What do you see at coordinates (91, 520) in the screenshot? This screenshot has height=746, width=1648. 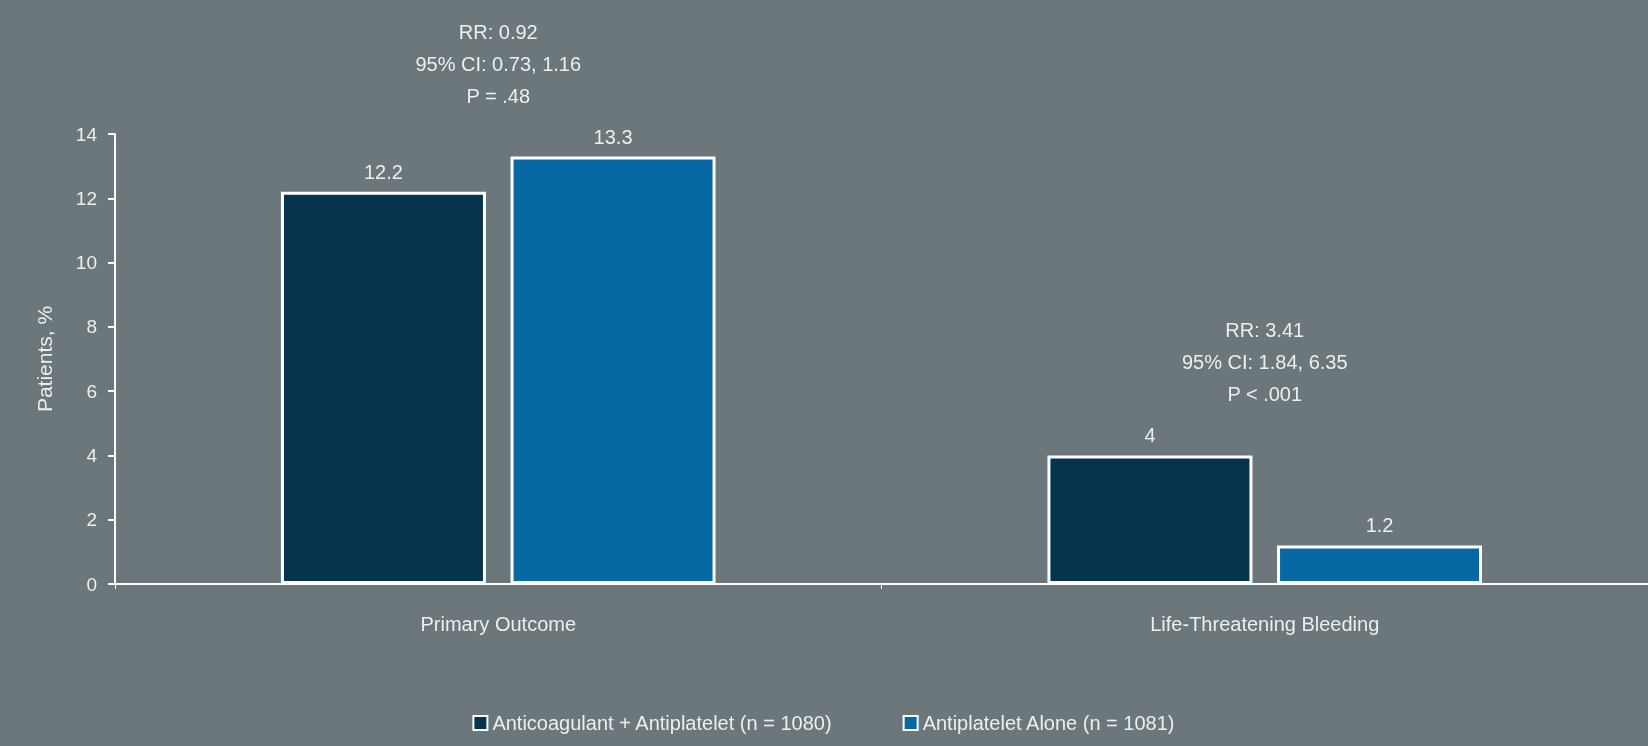 I see `y-tick-label: 2` at bounding box center [91, 520].